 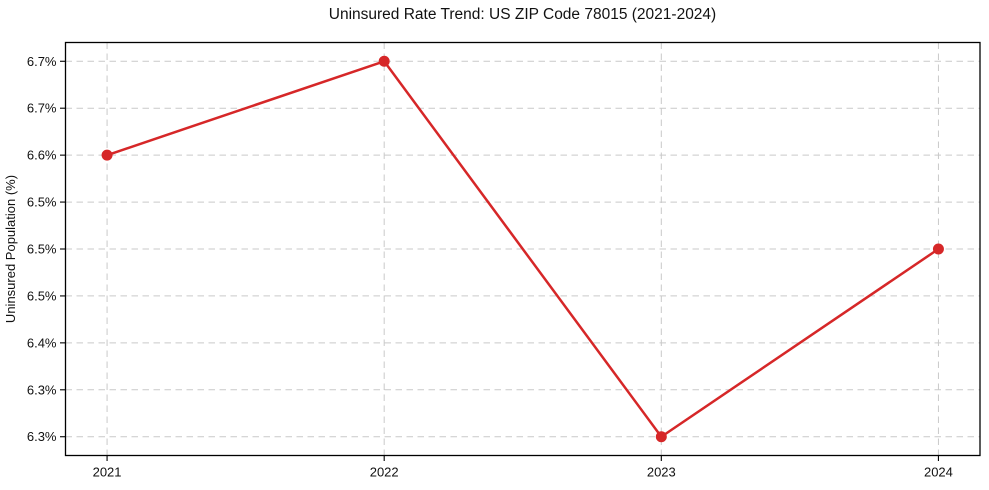 What do you see at coordinates (42, 342) in the screenshot?
I see `y-tick-label: 6.4%` at bounding box center [42, 342].